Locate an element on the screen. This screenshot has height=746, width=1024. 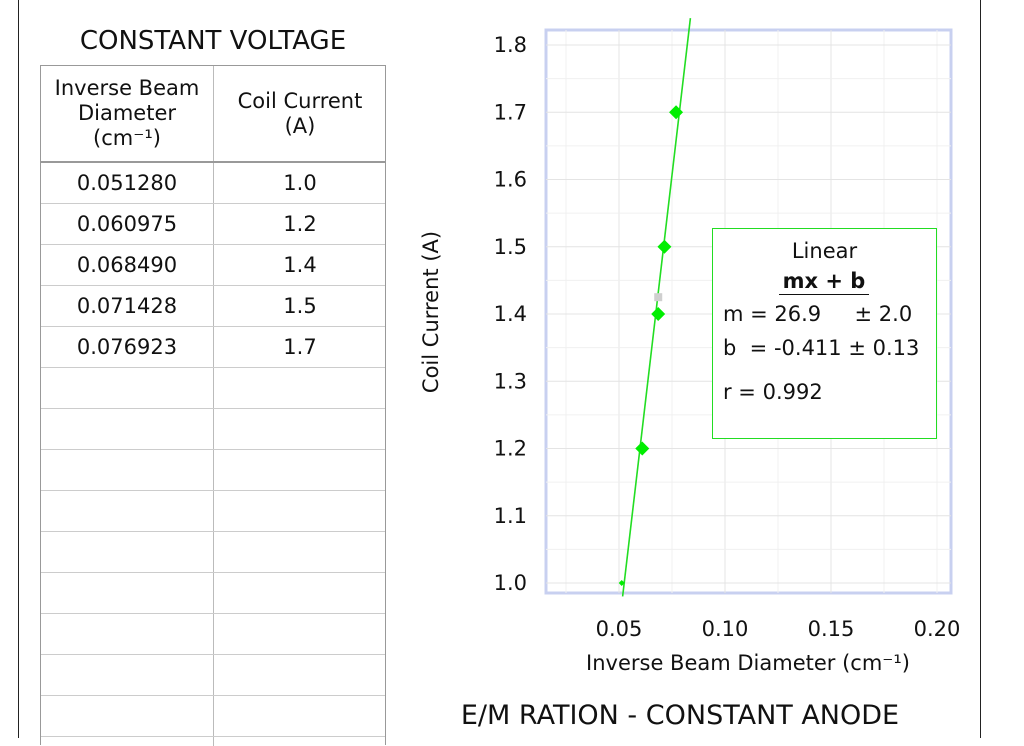
y-tick-label: 1.2 is located at coordinates (510, 449).